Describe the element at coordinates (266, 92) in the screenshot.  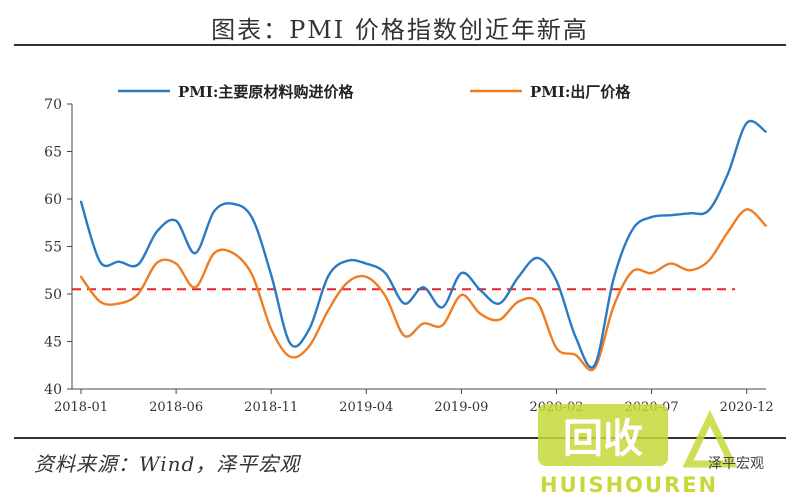
I see `legend-label-1: PMI:主要原材料购进价格` at that location.